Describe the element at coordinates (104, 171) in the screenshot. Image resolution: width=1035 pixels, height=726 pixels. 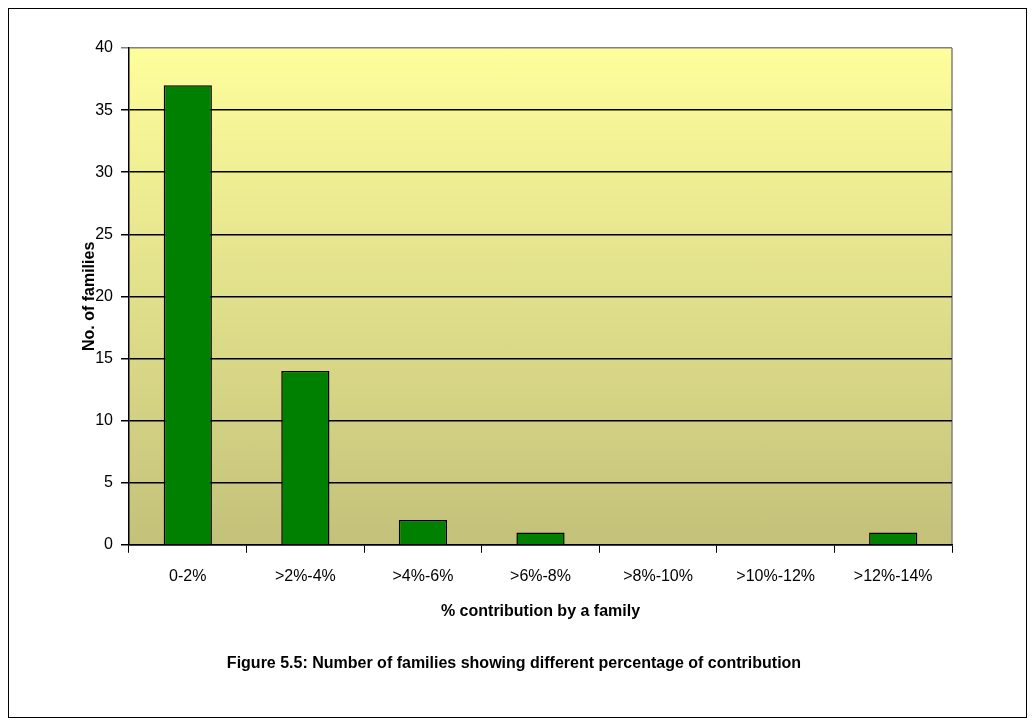
I see `y-tick-label: 30` at that location.